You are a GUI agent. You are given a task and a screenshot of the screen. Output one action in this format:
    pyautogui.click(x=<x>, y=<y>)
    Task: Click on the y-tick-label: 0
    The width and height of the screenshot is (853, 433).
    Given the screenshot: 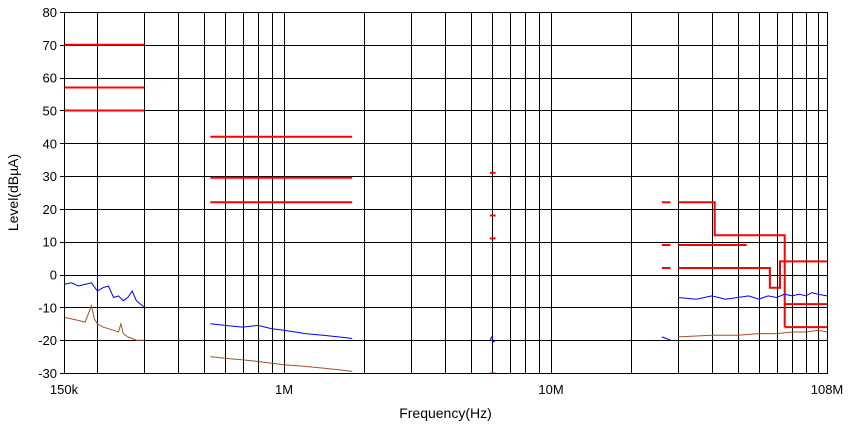 What is the action you would take?
    pyautogui.click(x=53, y=275)
    